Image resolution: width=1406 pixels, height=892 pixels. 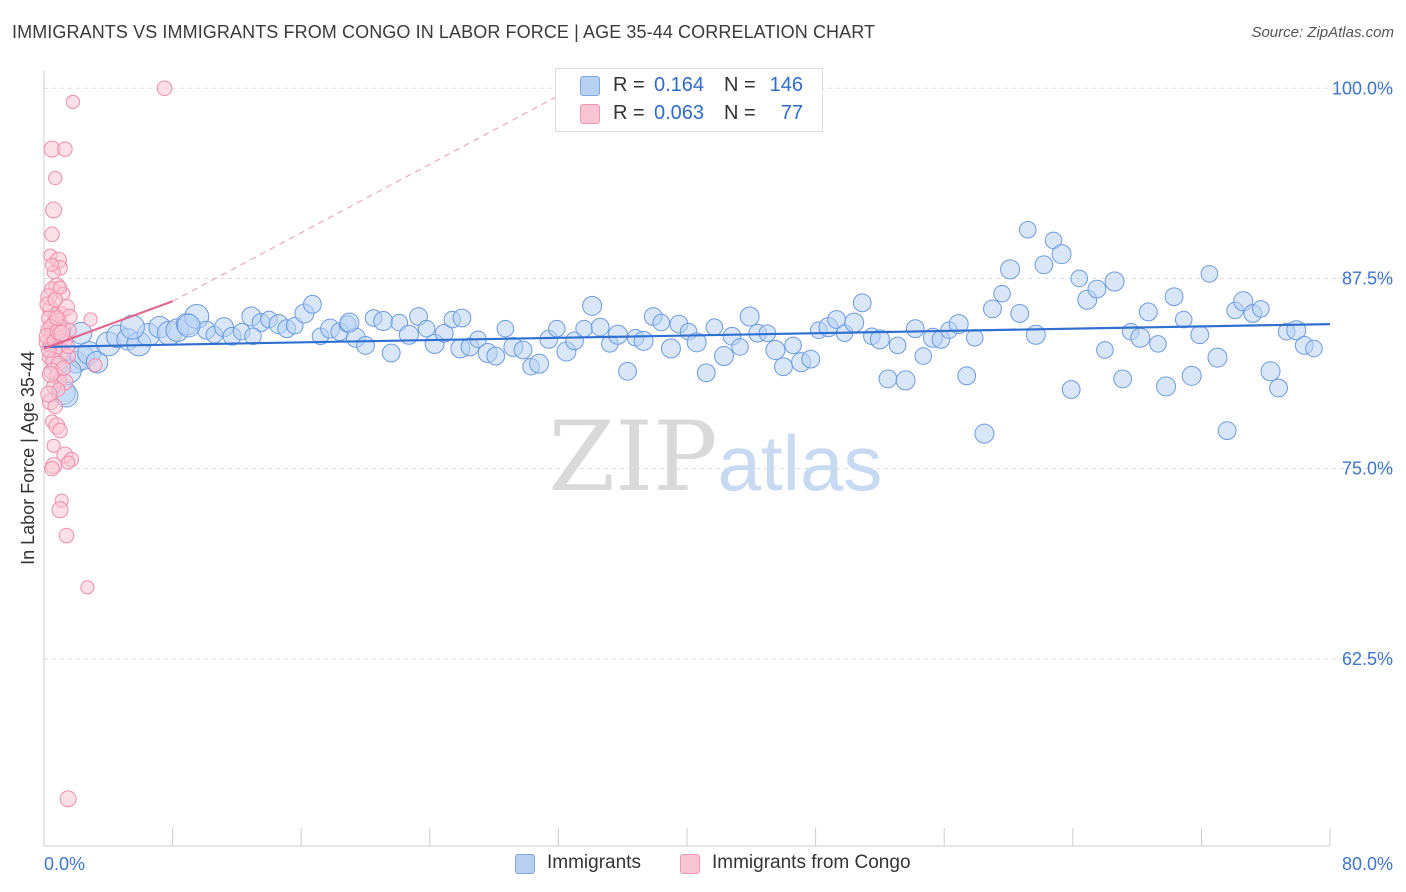 What do you see at coordinates (1362, 88) in the screenshot?
I see `y-tick-label: 100.0%` at bounding box center [1362, 88].